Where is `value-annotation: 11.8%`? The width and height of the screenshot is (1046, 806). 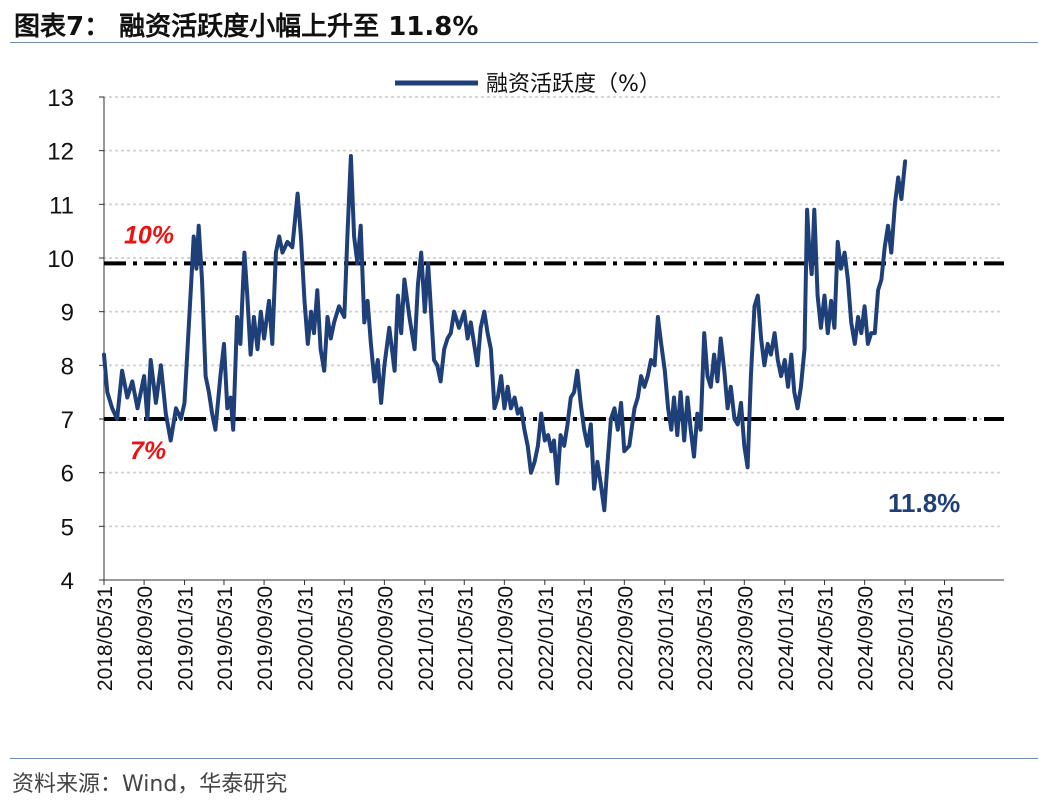 value-annotation: 11.8% is located at coordinates (924, 503).